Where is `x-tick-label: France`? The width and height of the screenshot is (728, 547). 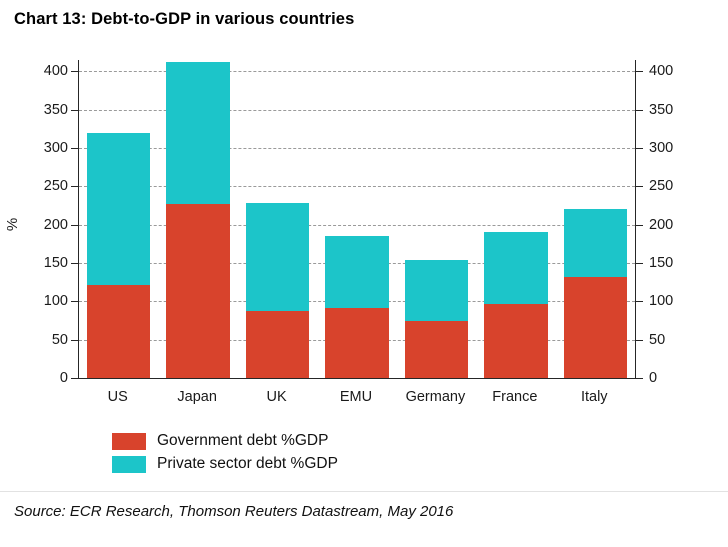
x-tick-label: France is located at coordinates (515, 397).